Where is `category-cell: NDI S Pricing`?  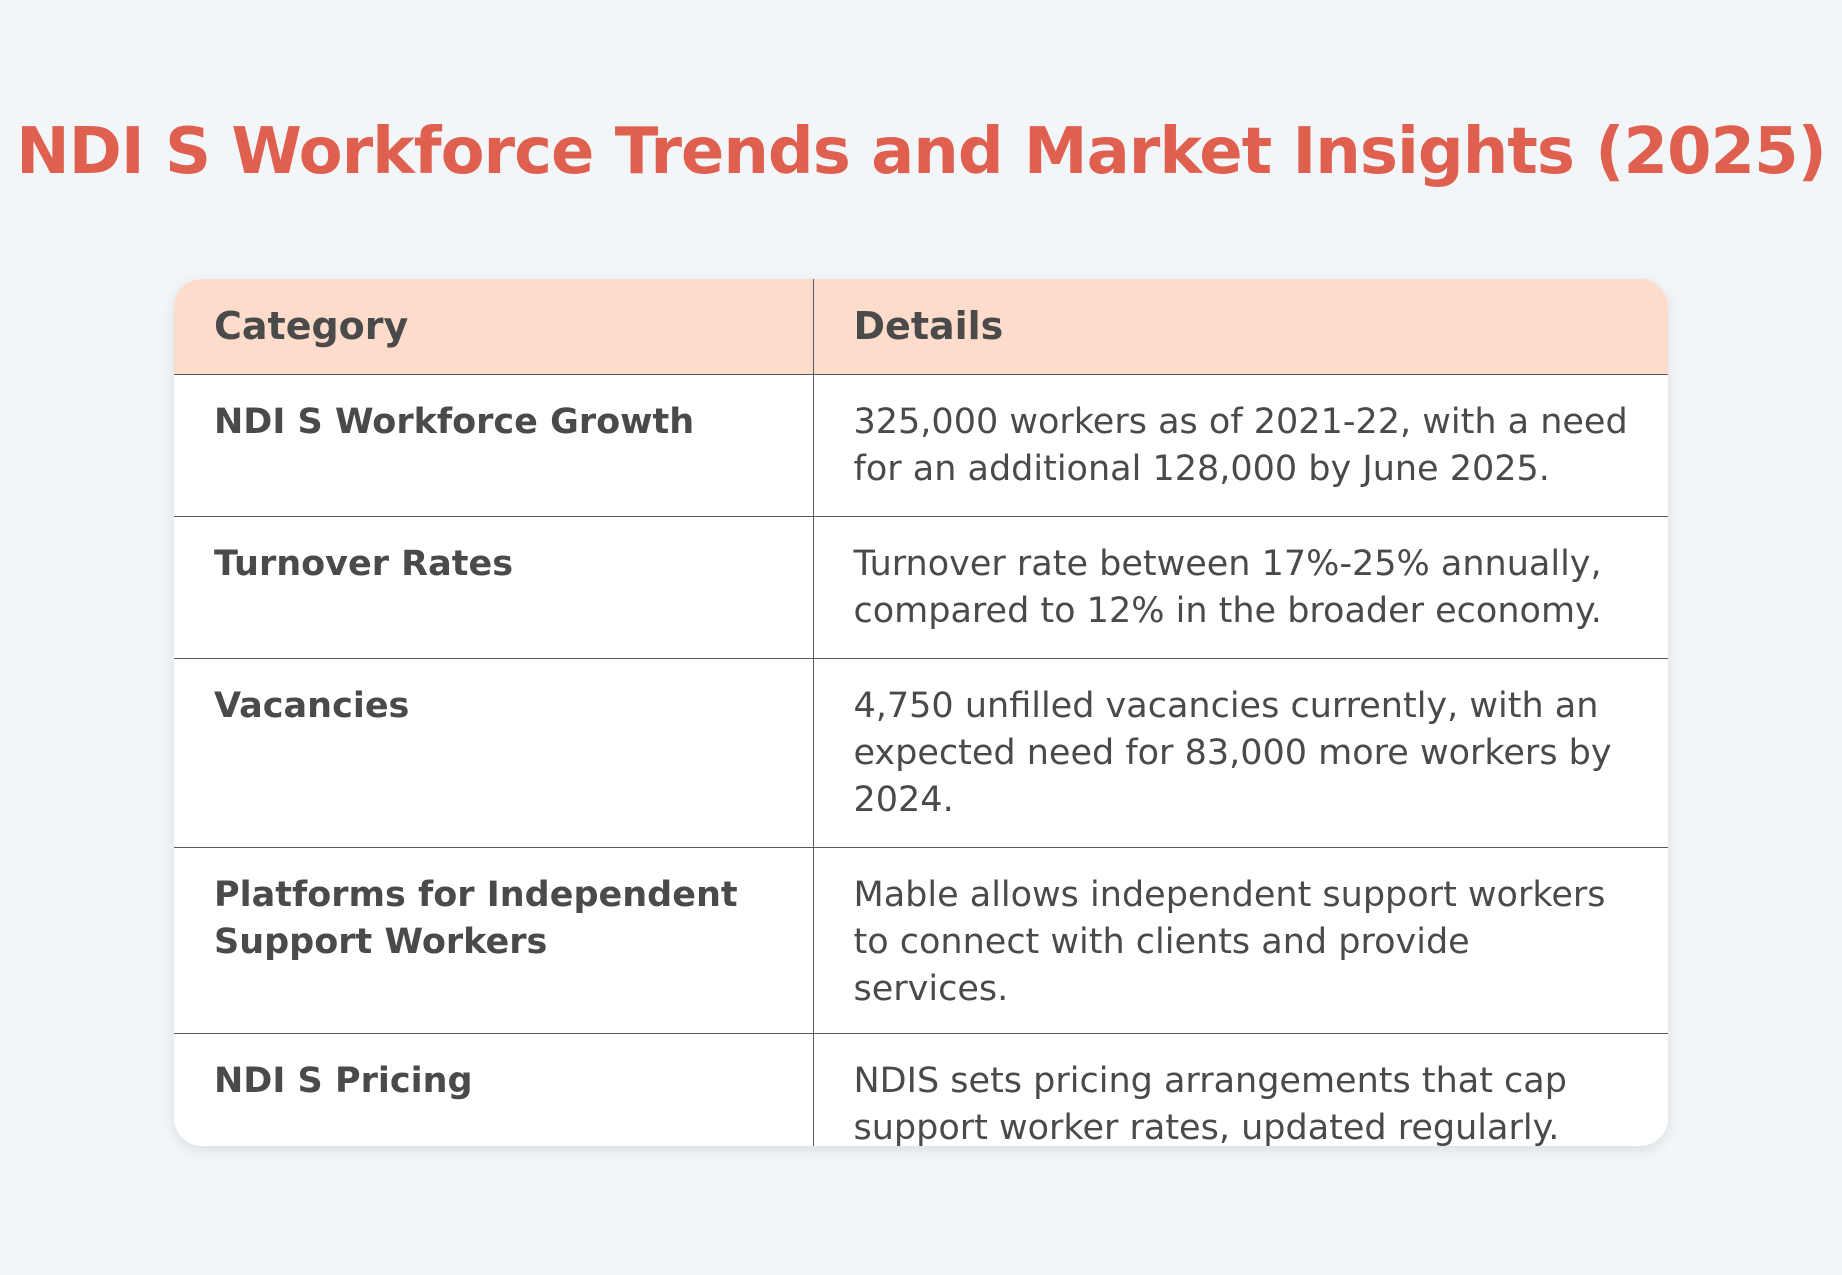 category-cell: NDI S Pricing is located at coordinates (494, 1089).